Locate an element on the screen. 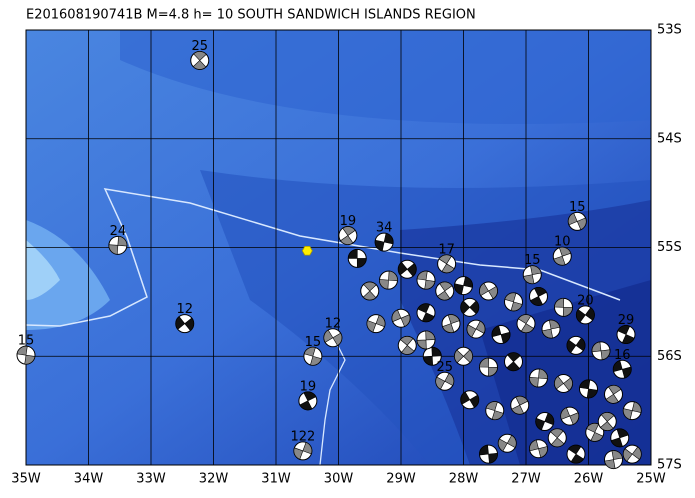 The height and width of the screenshot is (498, 695). epicenter is located at coordinates (307, 250).